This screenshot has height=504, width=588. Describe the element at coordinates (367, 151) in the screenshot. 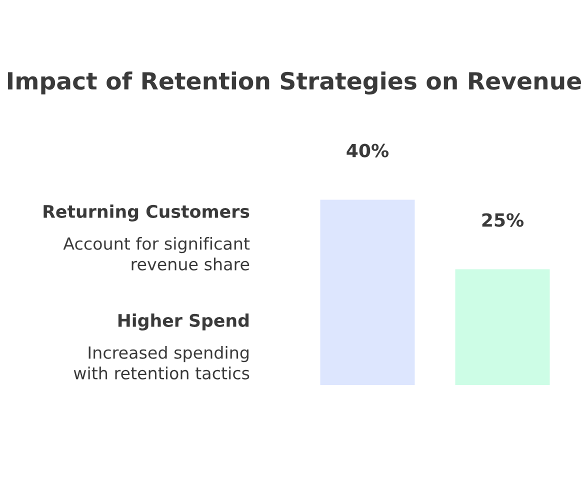

I see `data-label: 40%` at that location.